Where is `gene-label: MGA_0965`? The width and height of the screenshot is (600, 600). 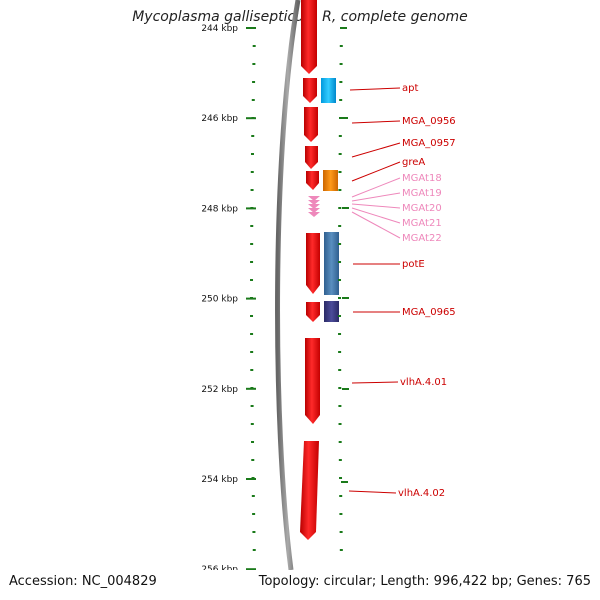 gene-label: MGA_0965 is located at coordinates (429, 312).